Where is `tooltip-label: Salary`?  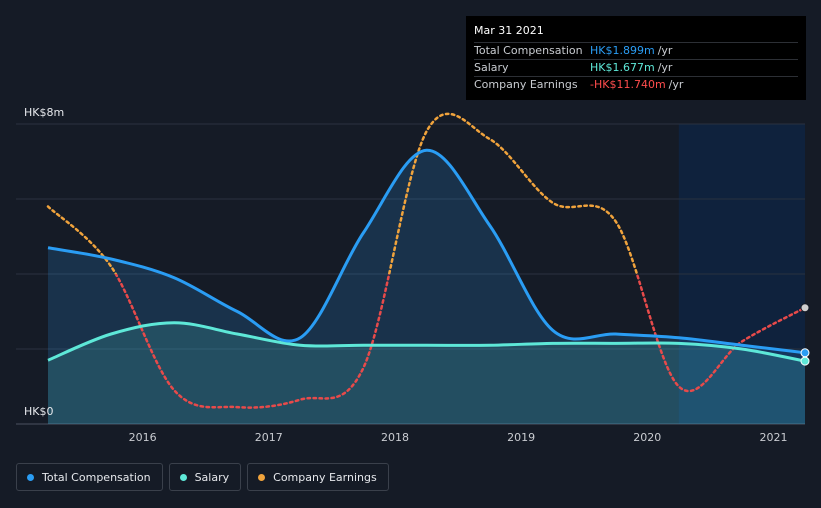
tooltip-label: Salary is located at coordinates (491, 67).